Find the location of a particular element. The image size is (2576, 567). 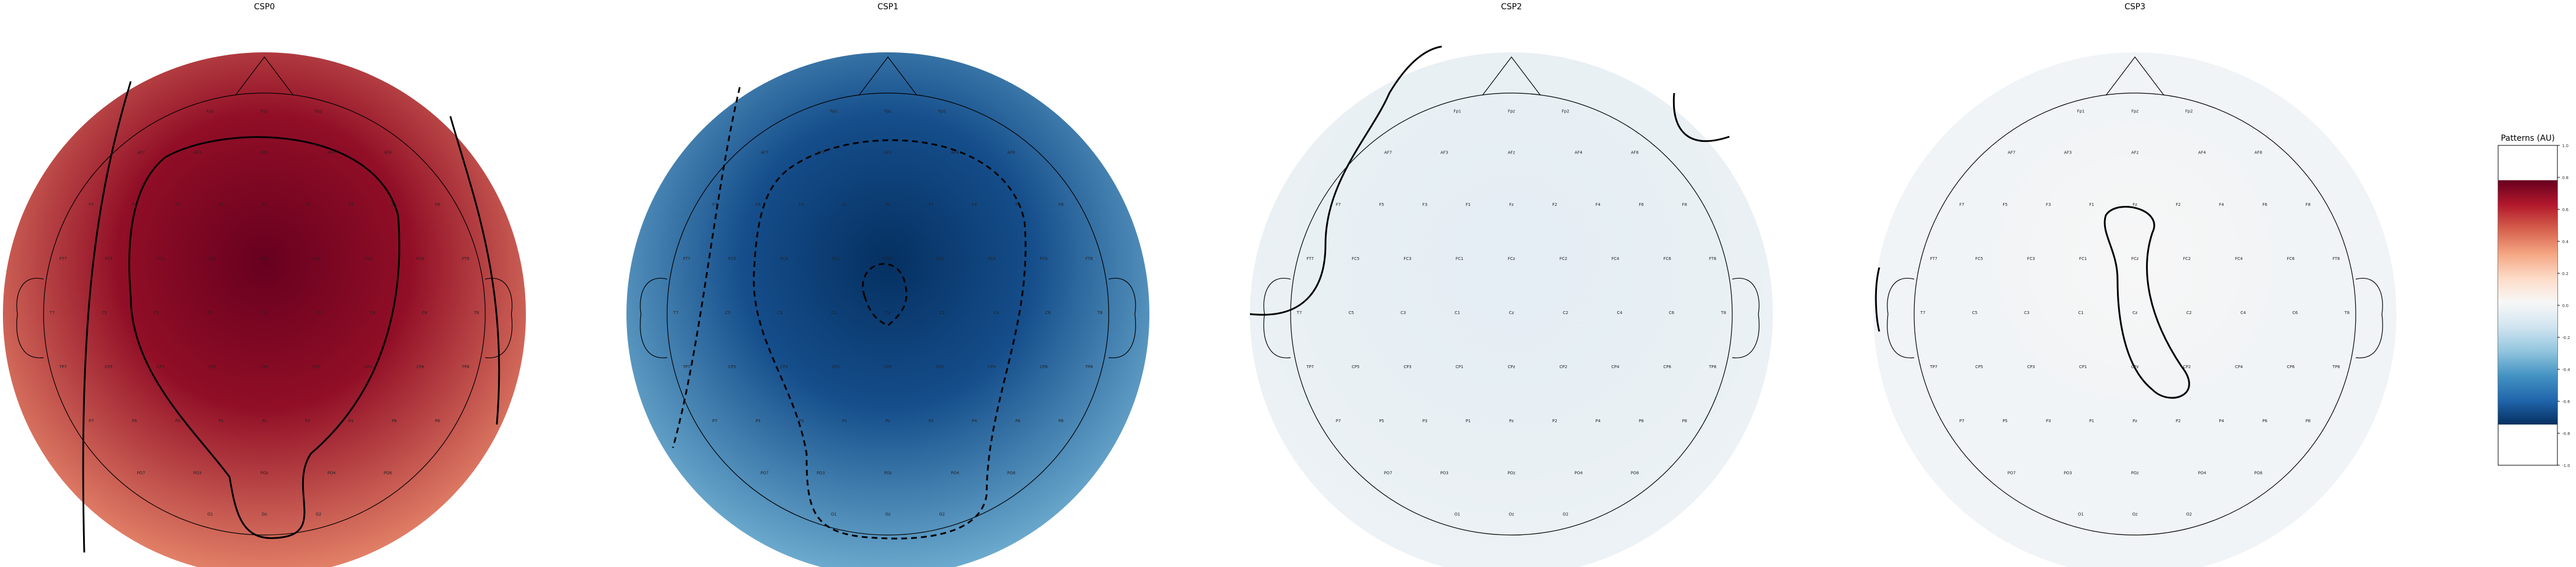

electrode-label: C6 is located at coordinates (1672, 313).